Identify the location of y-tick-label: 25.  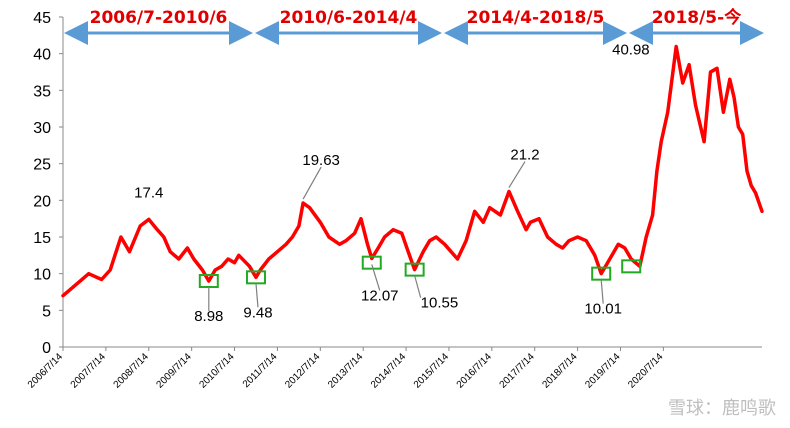
(42, 165).